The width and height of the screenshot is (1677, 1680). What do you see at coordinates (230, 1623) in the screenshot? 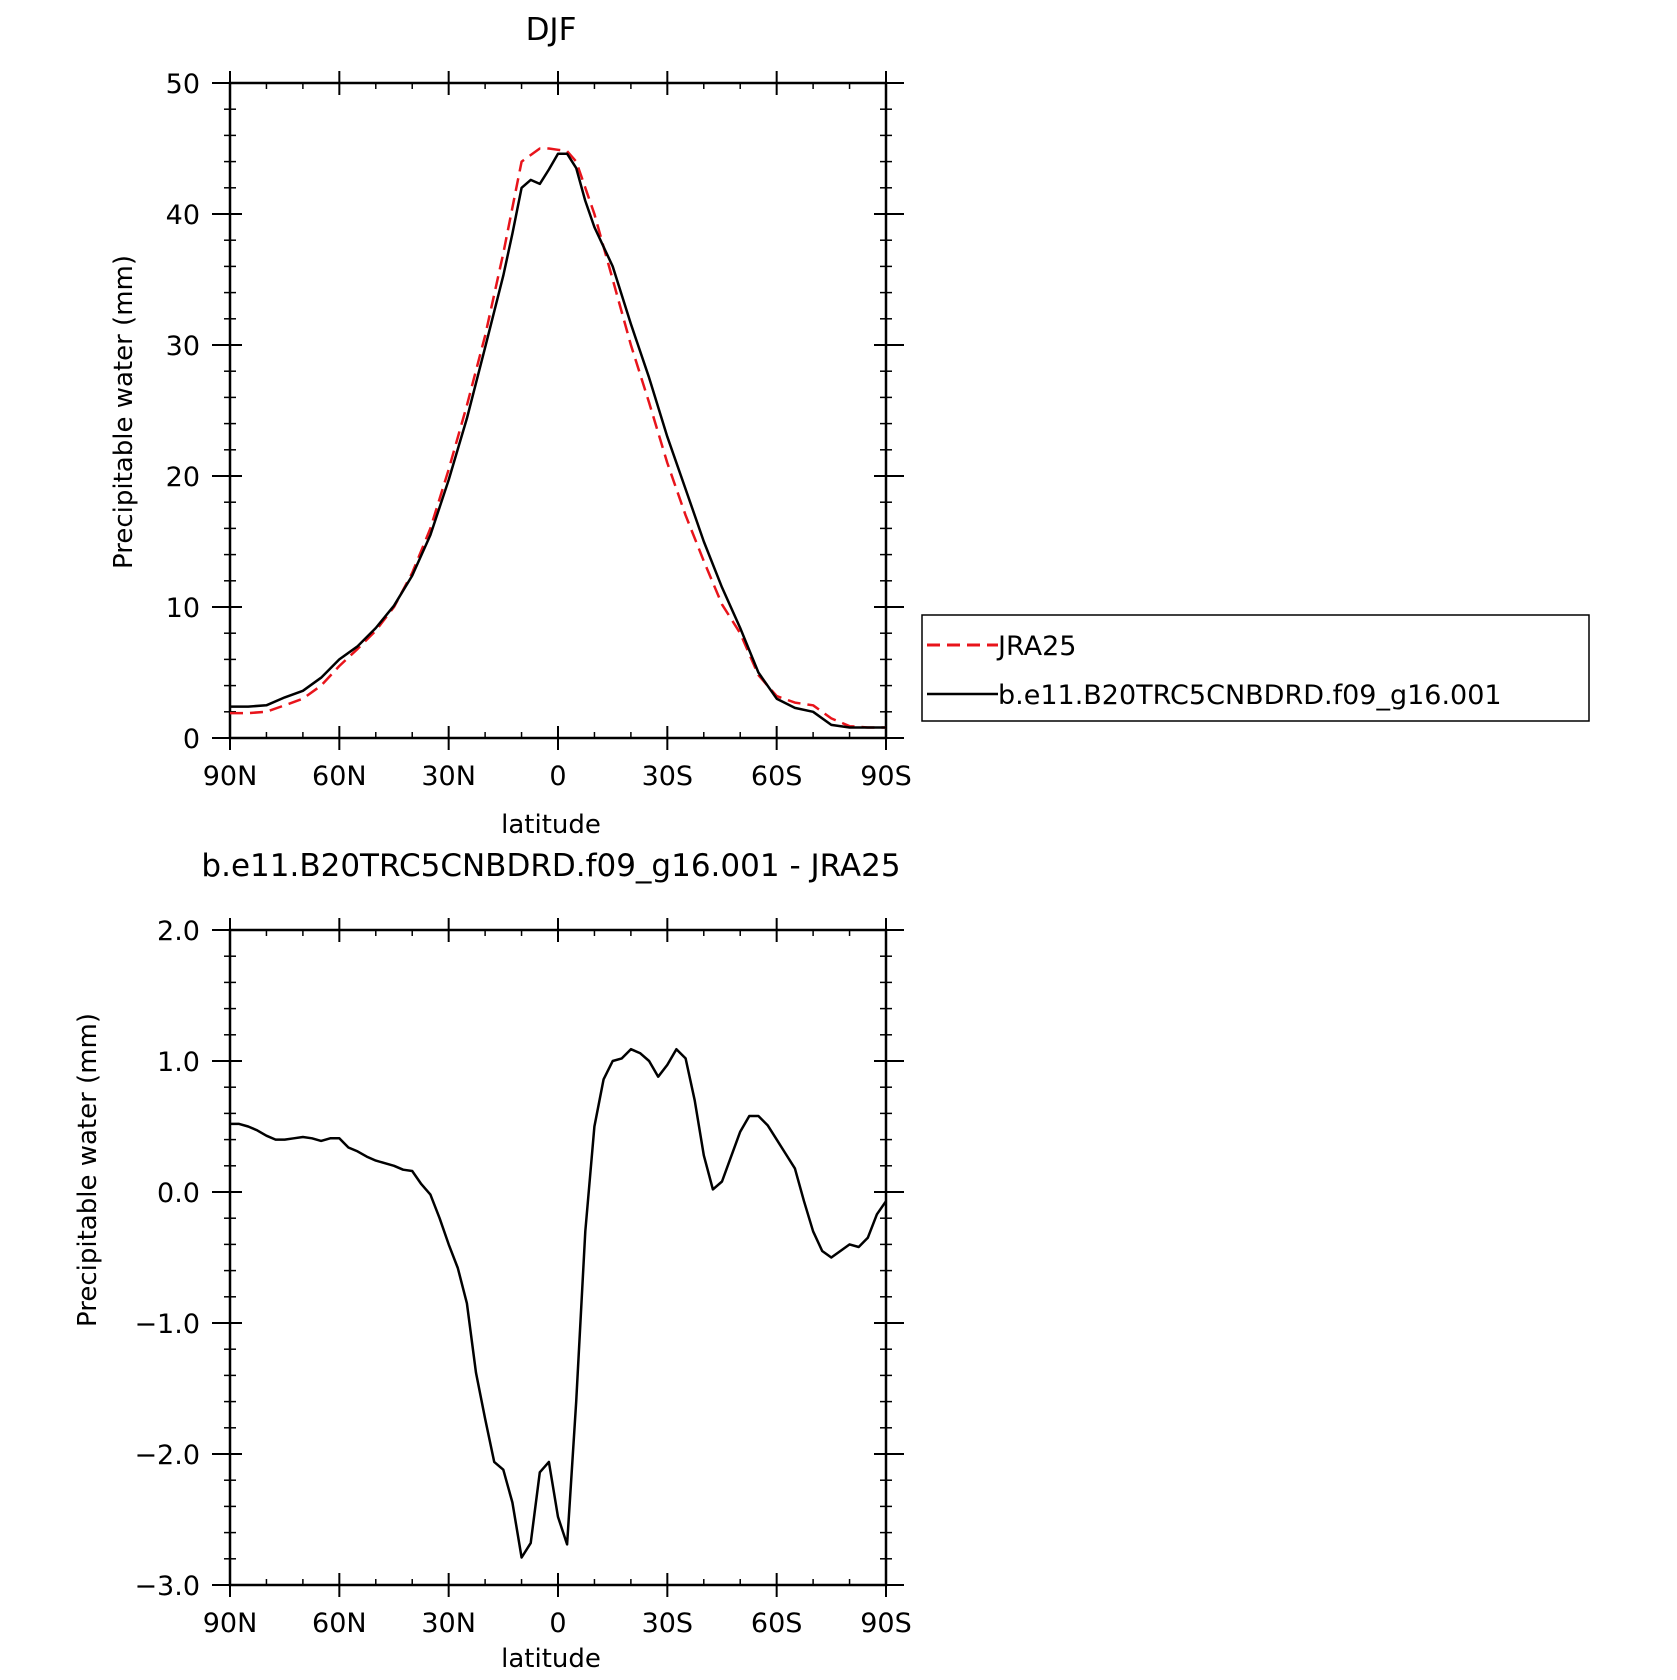
I see `bottom-x-tick-label: 90N` at bounding box center [230, 1623].